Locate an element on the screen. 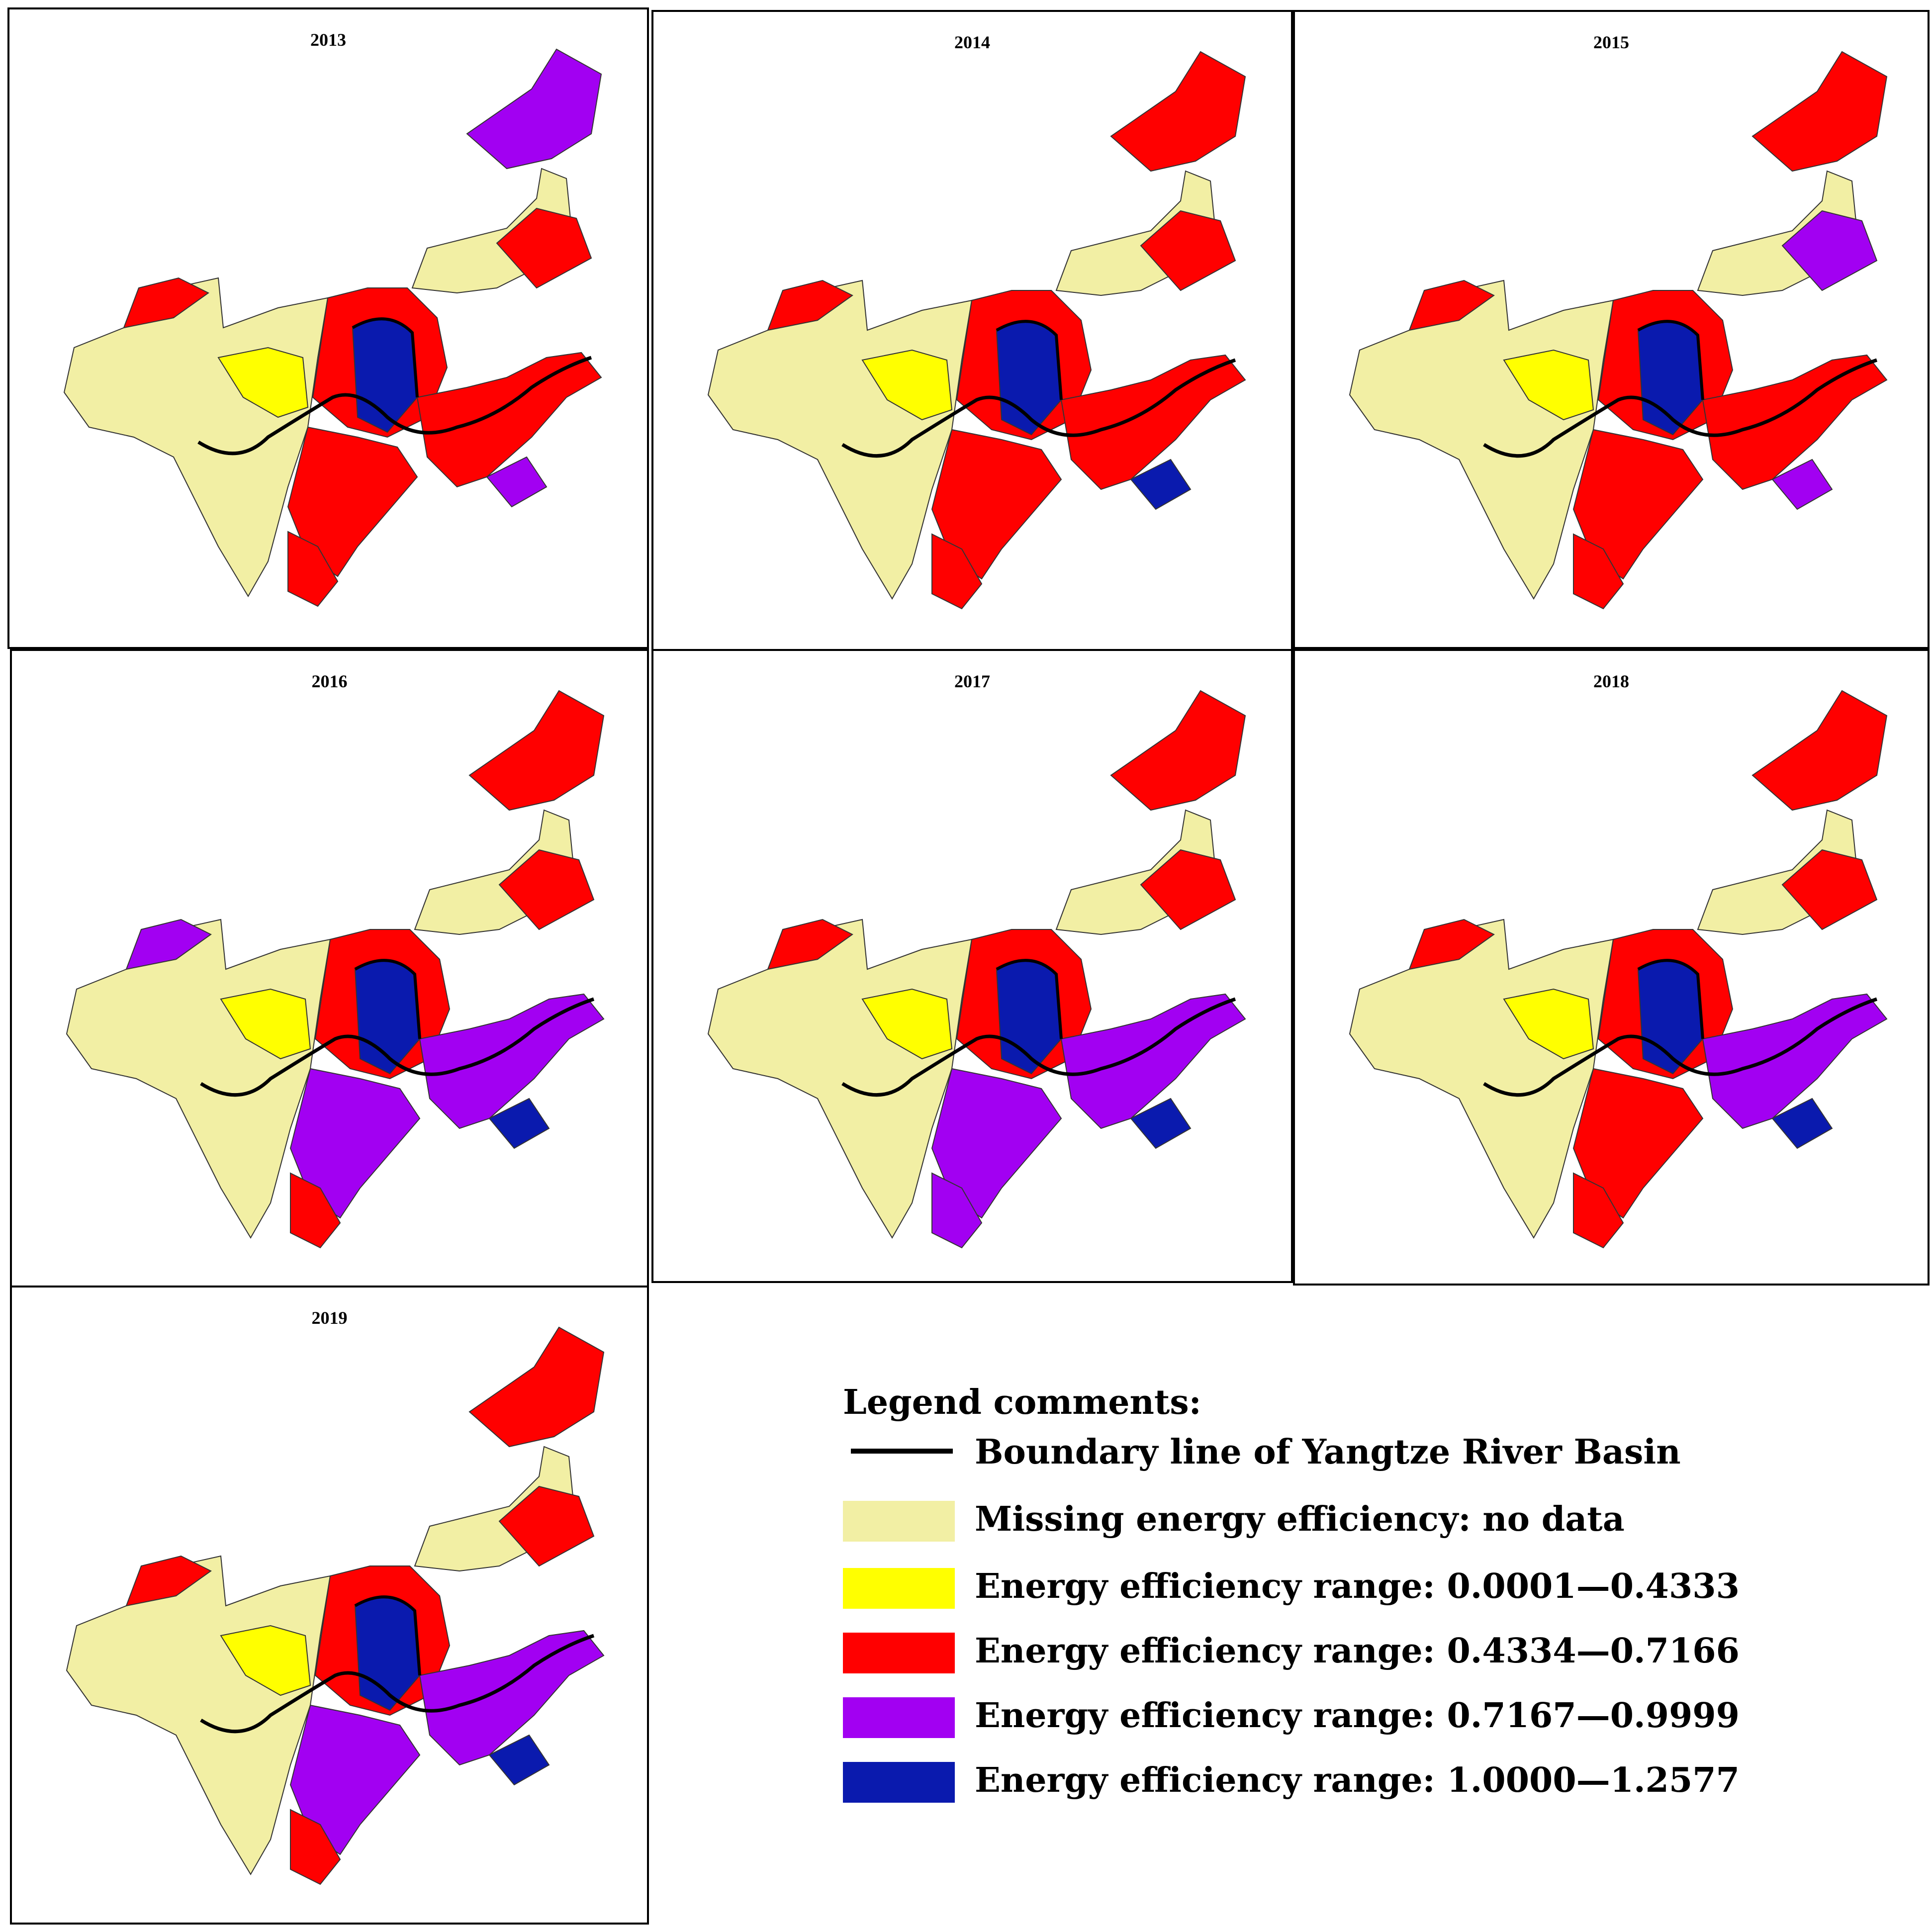 The height and width of the screenshot is (1932, 1932). legend-item-boundary: Boundary line of Yangtze River Basin is located at coordinates (1315, 1452).